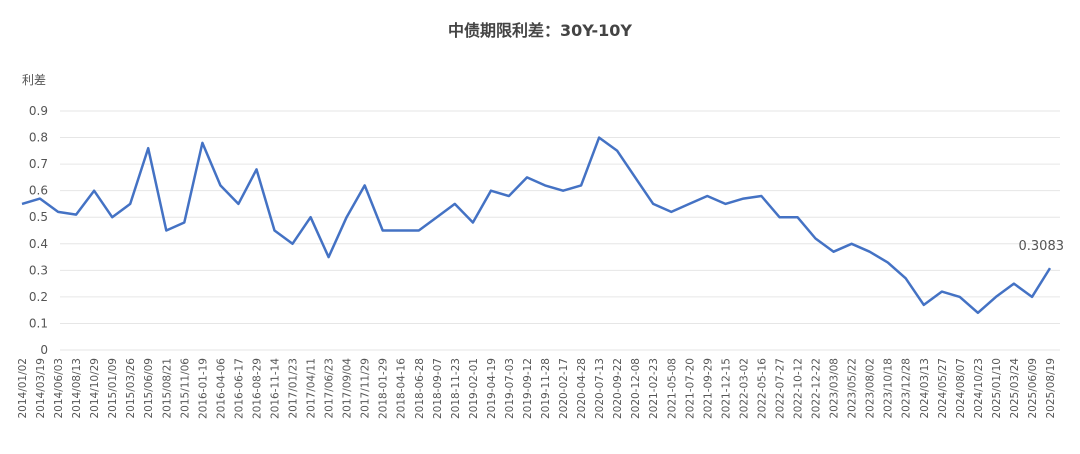  What do you see at coordinates (456, 388) in the screenshot?
I see `x-tick-label: 2018-11-23` at bounding box center [456, 388].